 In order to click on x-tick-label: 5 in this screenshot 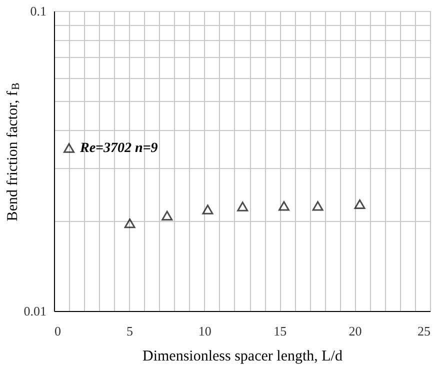, I will do `click(129, 331)`.